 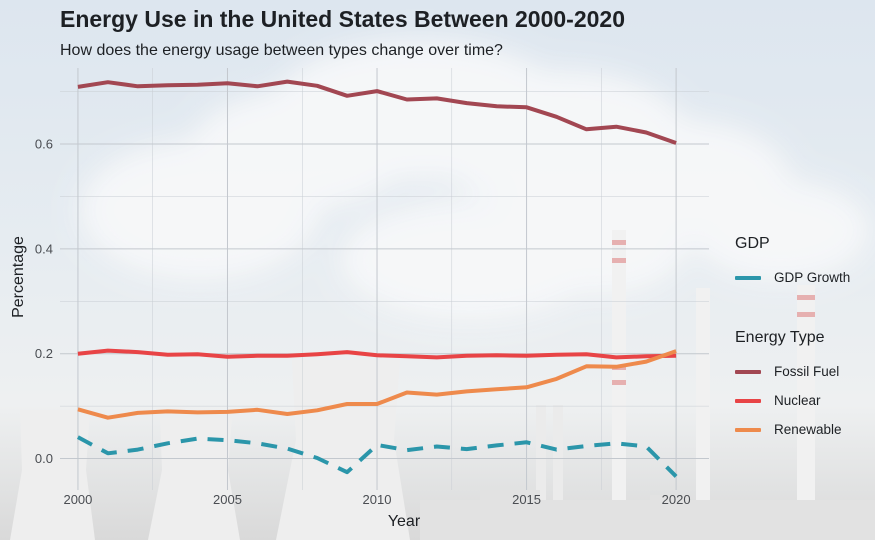 I want to click on series-line-gdp-growth, so click(x=377, y=456).